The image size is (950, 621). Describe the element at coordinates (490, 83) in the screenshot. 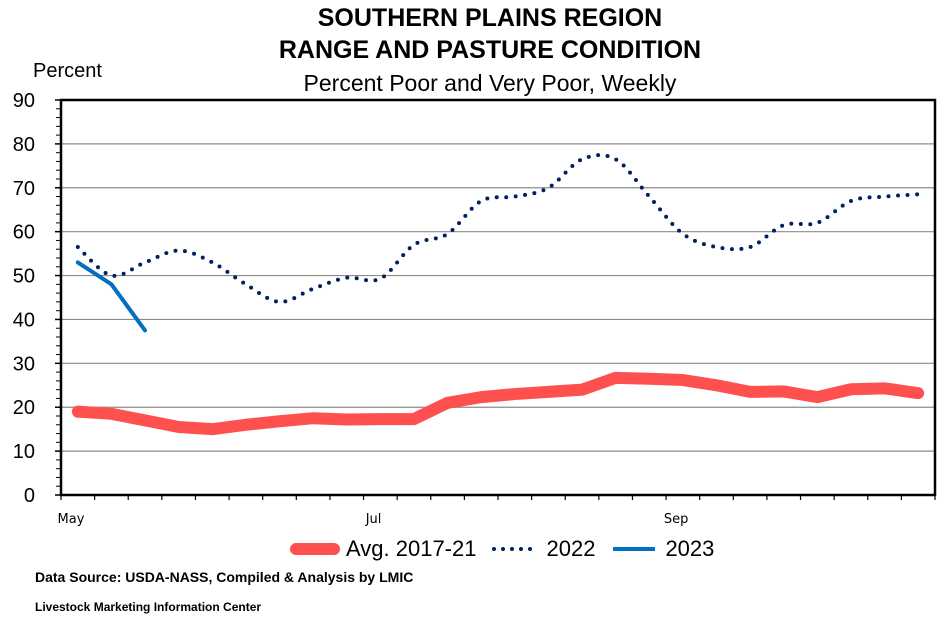

I see `chart-subtitle: Percent Poor and Very Poor, Weekly` at that location.